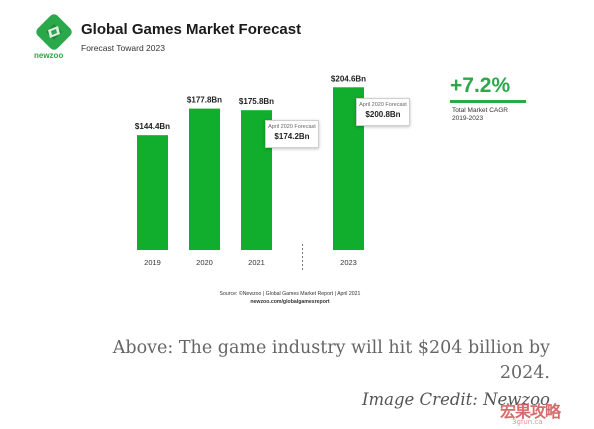  I want to click on cagr-label-line2: 2019-2023, so click(468, 118).